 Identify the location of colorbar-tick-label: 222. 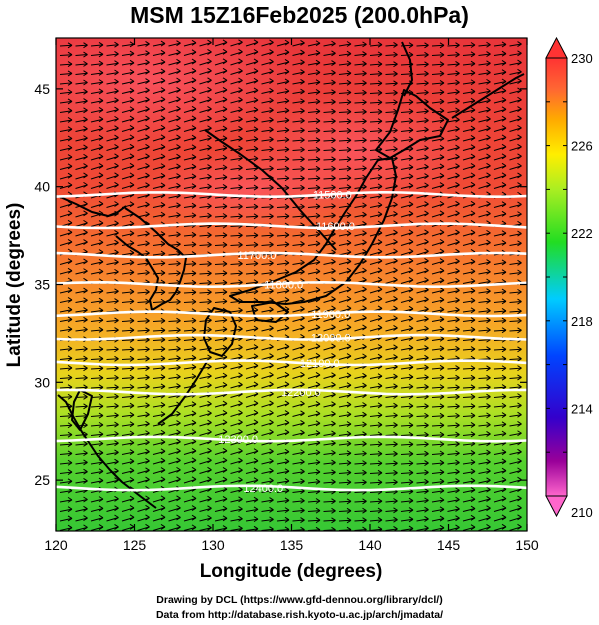
(582, 233).